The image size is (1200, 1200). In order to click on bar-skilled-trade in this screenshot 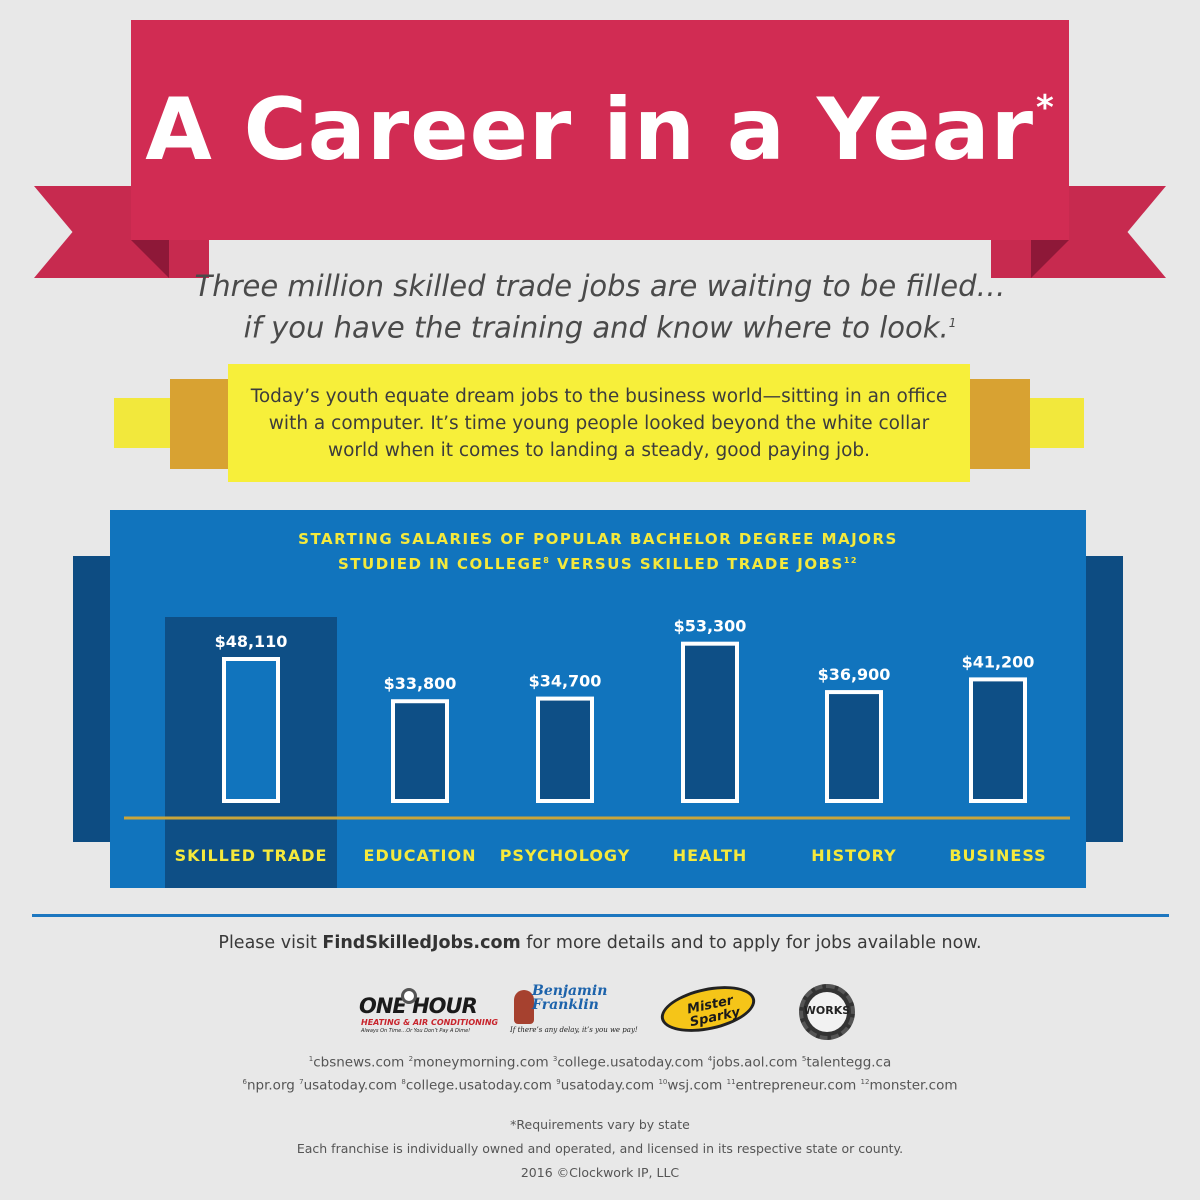, I will do `click(251, 730)`.